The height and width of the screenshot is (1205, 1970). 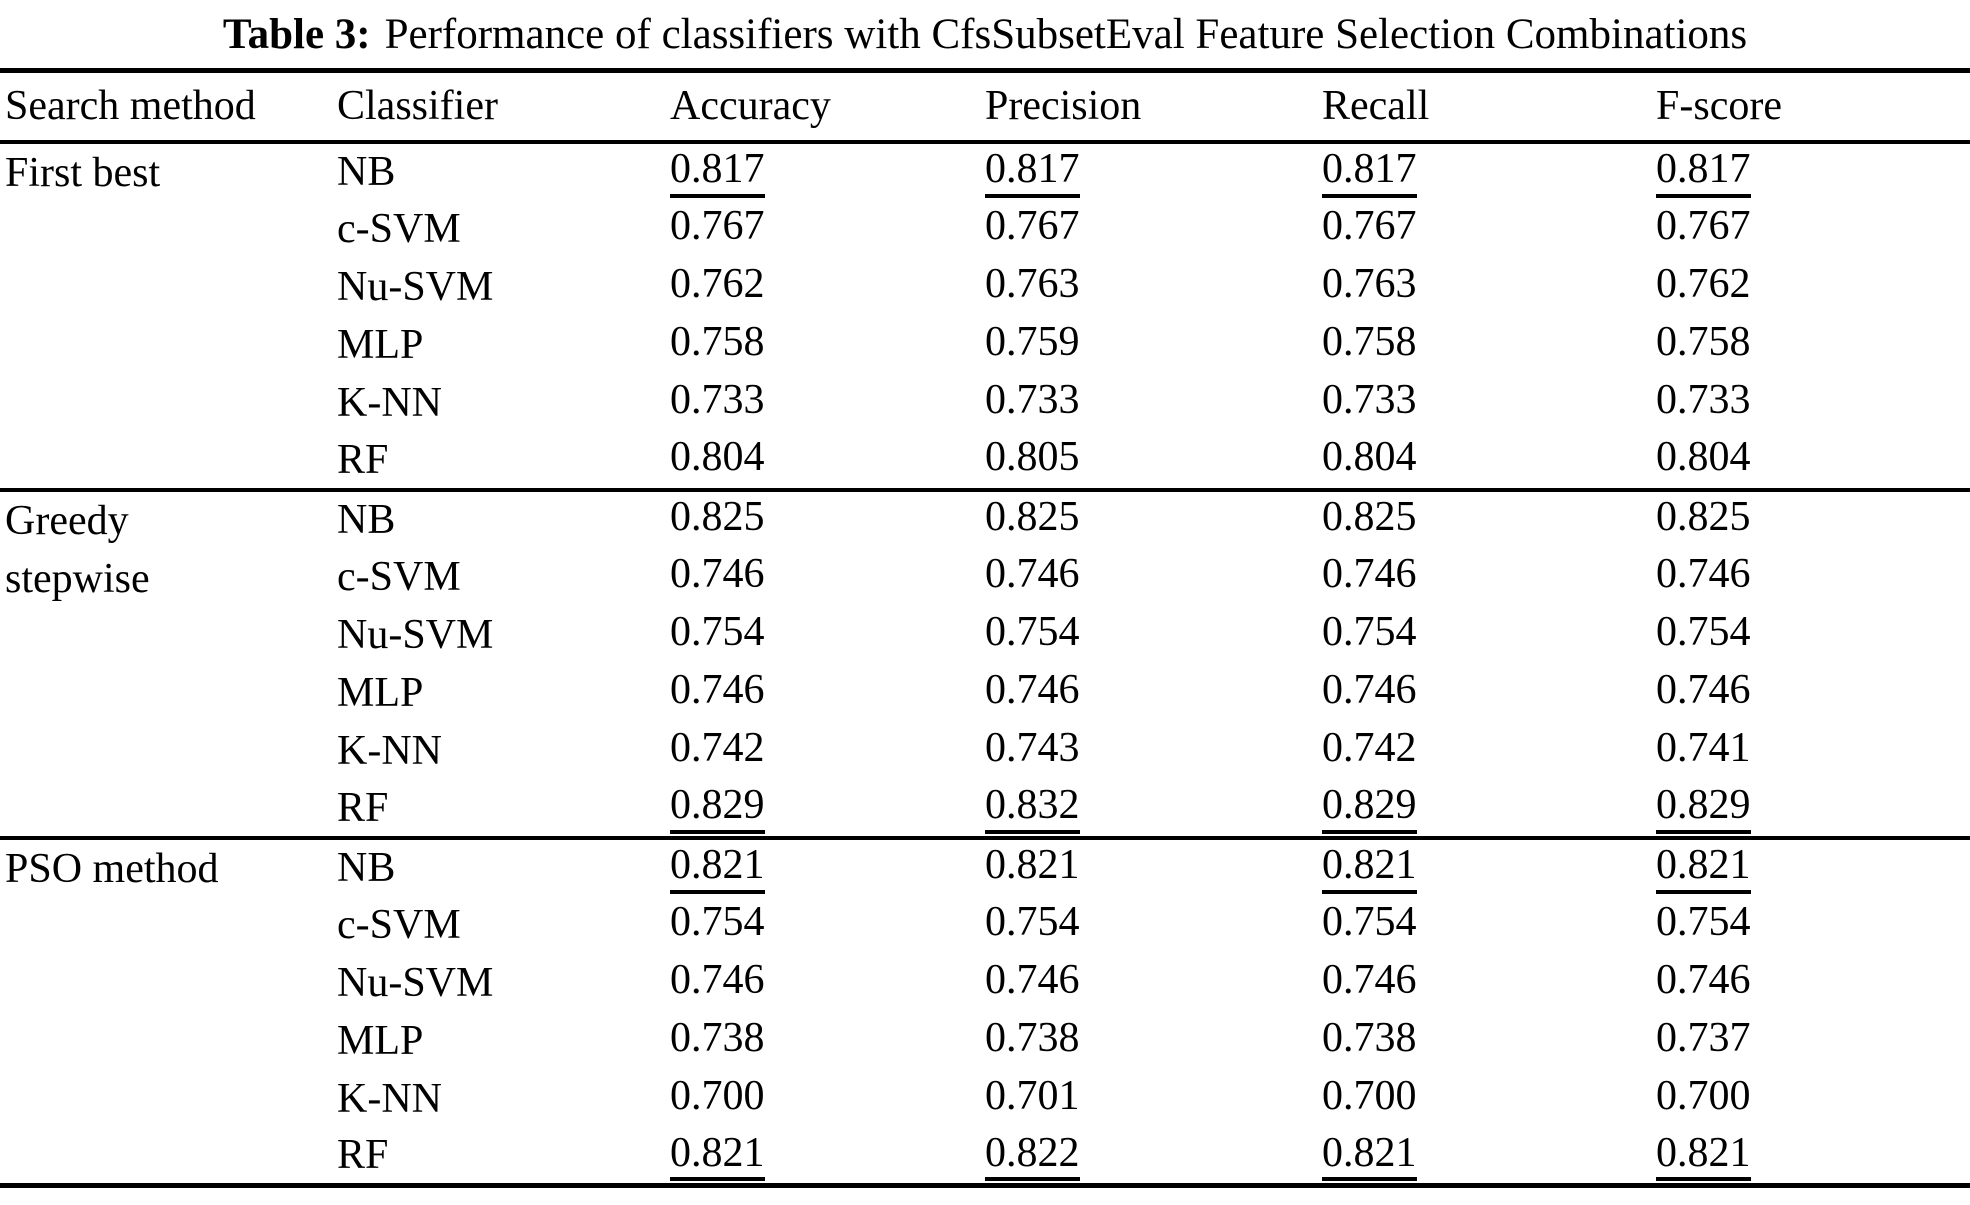 What do you see at coordinates (380, 344) in the screenshot?
I see `classifier-cell: MLP` at bounding box center [380, 344].